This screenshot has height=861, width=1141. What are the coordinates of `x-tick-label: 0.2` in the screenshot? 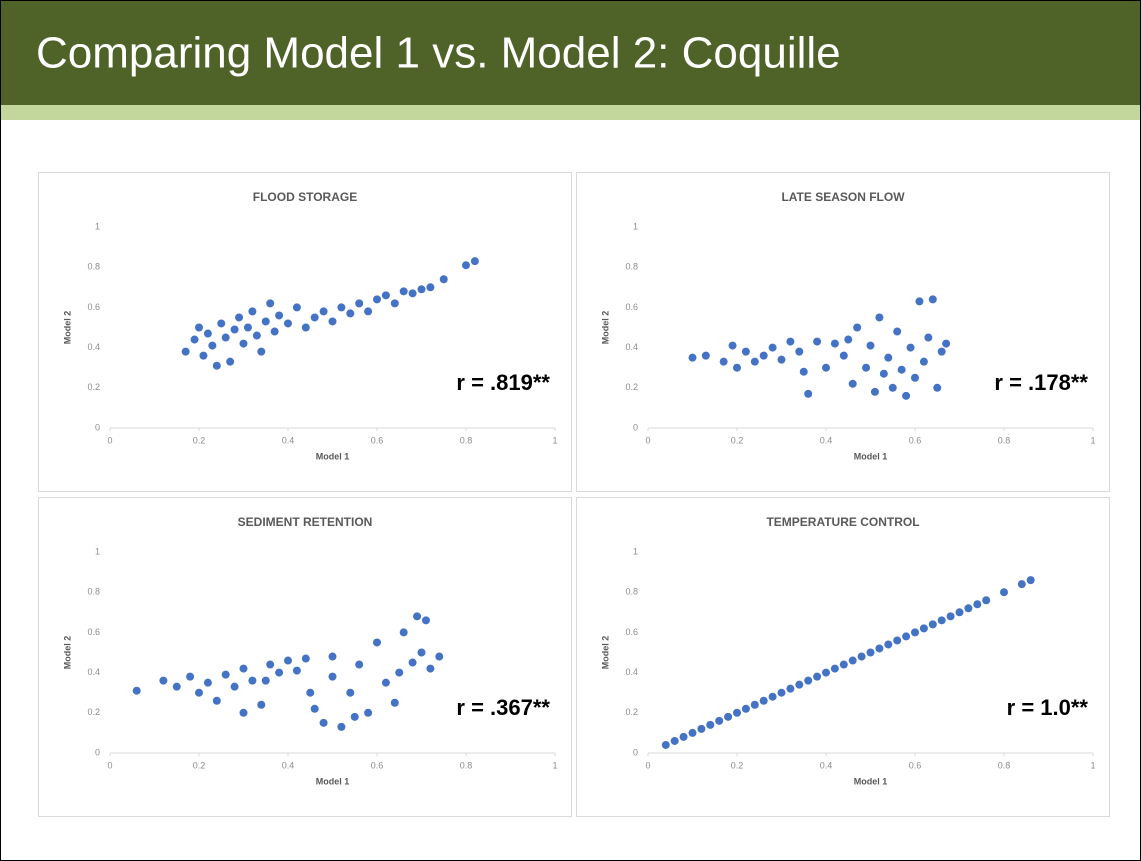 It's located at (199, 765).